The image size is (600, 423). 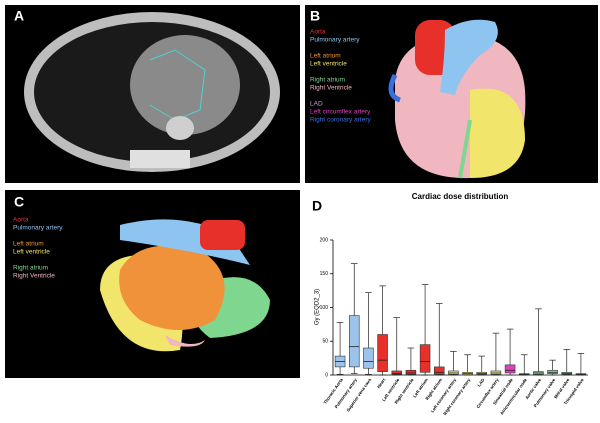 What do you see at coordinates (315, 16) in the screenshot?
I see `panel-label: B` at bounding box center [315, 16].